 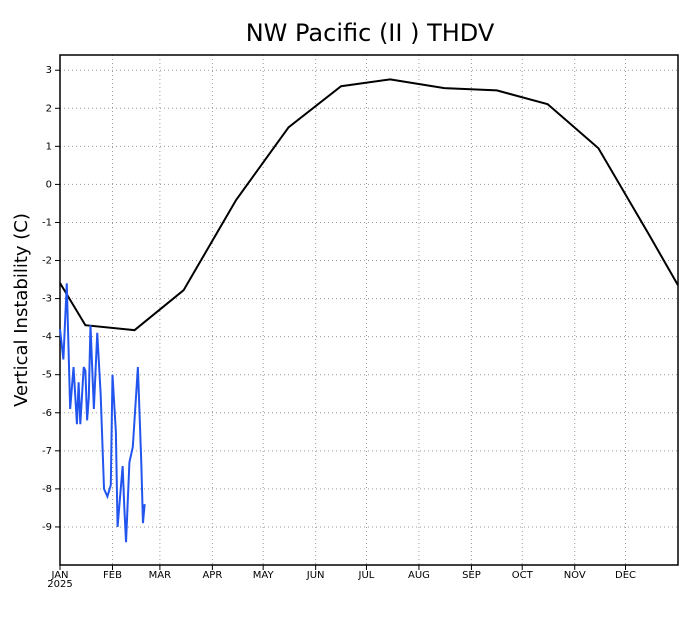 What do you see at coordinates (523, 575) in the screenshot?
I see `x-tick-label: OCT` at bounding box center [523, 575].